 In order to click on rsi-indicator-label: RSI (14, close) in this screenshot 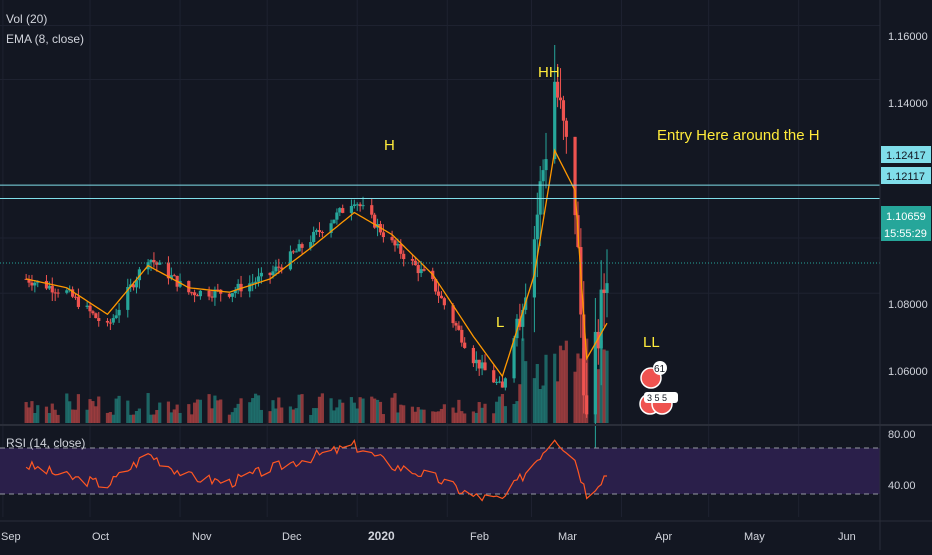, I will do `click(45, 443)`.